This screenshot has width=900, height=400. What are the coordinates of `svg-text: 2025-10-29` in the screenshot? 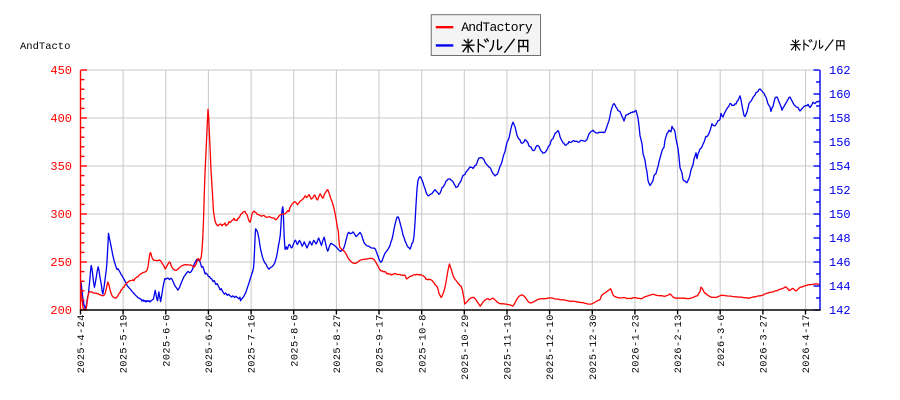 It's located at (466, 347).